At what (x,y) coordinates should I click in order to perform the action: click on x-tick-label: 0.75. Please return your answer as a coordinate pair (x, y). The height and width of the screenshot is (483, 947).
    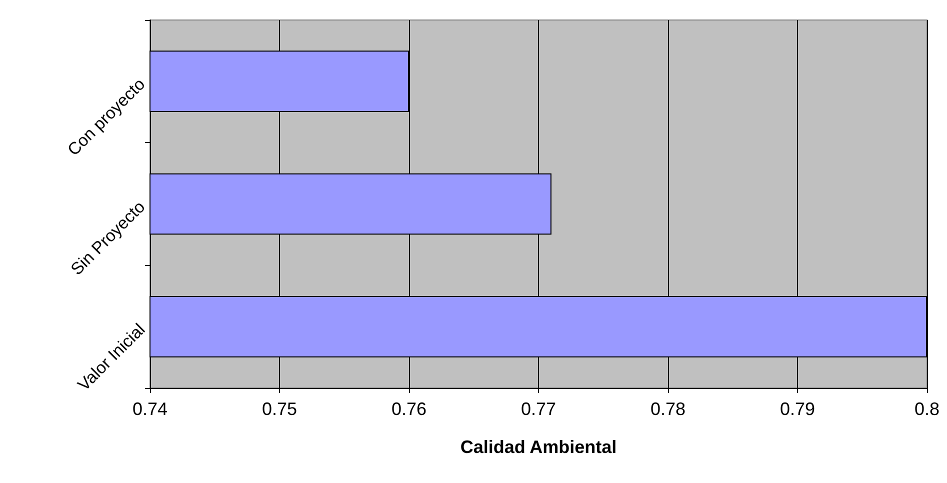
    Looking at the image, I should click on (280, 409).